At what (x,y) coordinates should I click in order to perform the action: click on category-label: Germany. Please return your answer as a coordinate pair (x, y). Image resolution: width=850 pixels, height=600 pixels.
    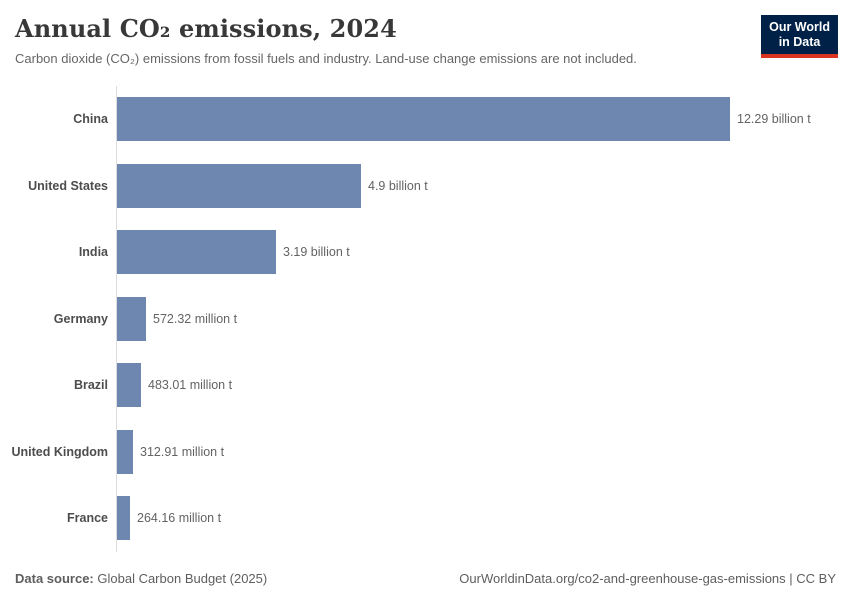
    Looking at the image, I should click on (80, 318).